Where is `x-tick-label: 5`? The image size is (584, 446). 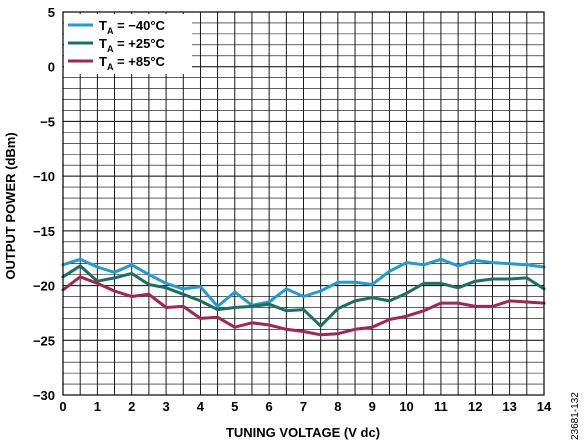 x-tick-label: 5 is located at coordinates (234, 406).